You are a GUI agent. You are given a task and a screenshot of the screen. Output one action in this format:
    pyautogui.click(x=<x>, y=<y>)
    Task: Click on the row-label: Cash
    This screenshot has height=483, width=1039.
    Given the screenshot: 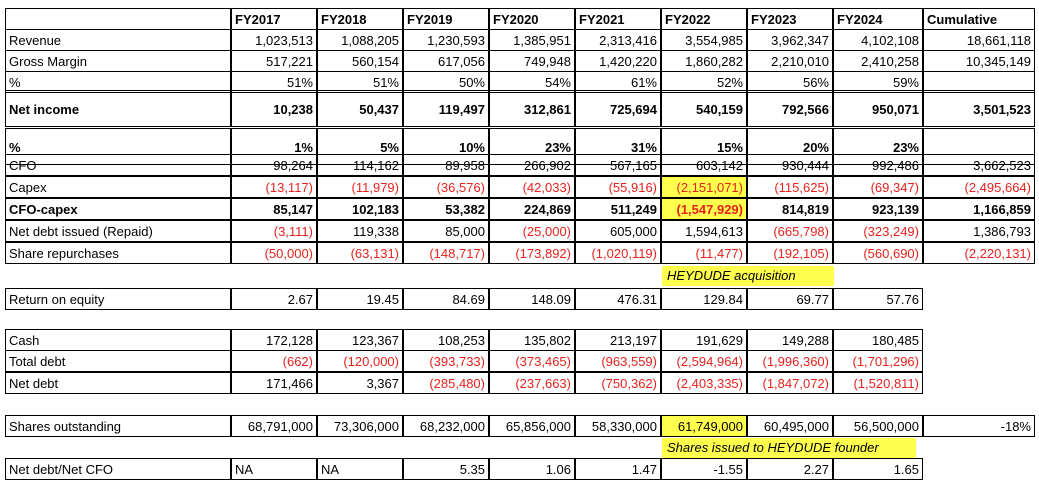 What is the action you would take?
    pyautogui.click(x=118, y=340)
    